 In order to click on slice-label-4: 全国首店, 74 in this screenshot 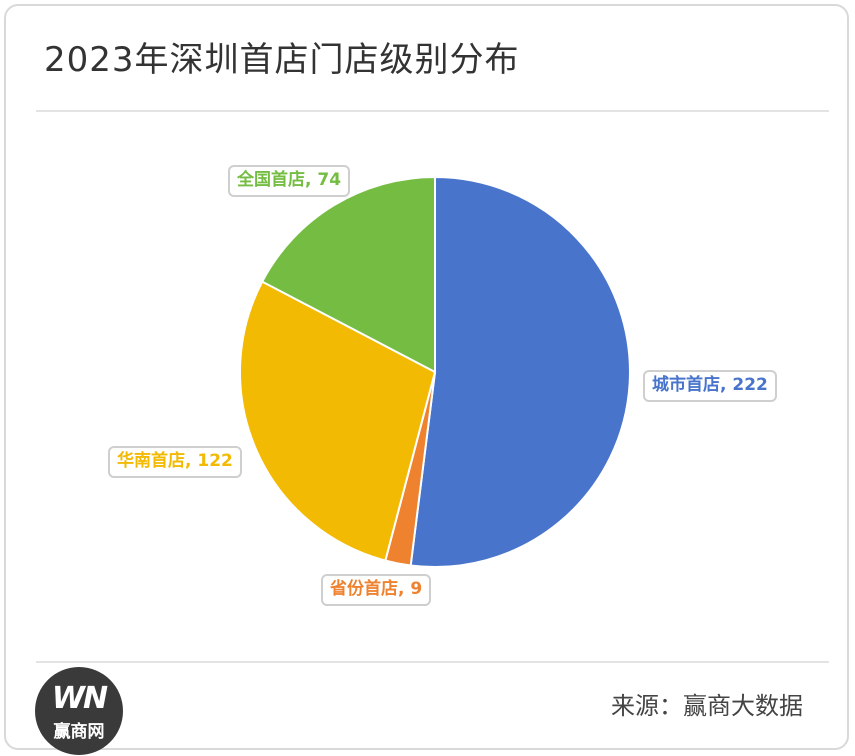, I will do `click(289, 181)`.